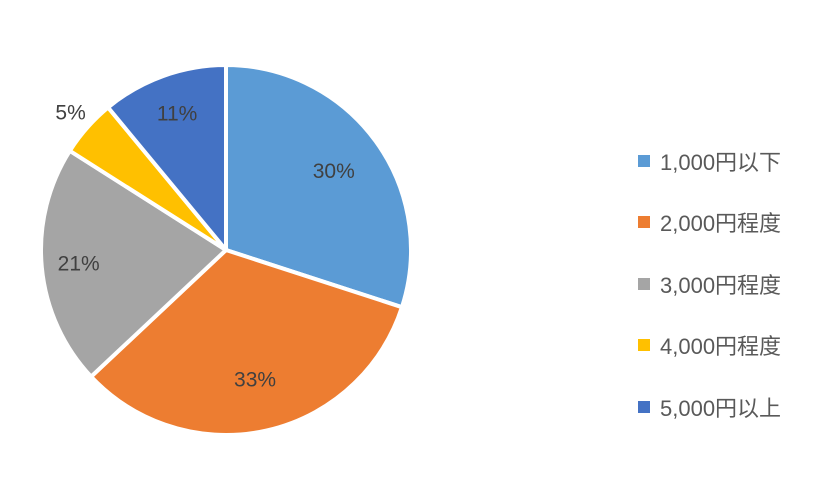  Describe the element at coordinates (255, 379) in the screenshot. I see `data-label: 33%` at that location.